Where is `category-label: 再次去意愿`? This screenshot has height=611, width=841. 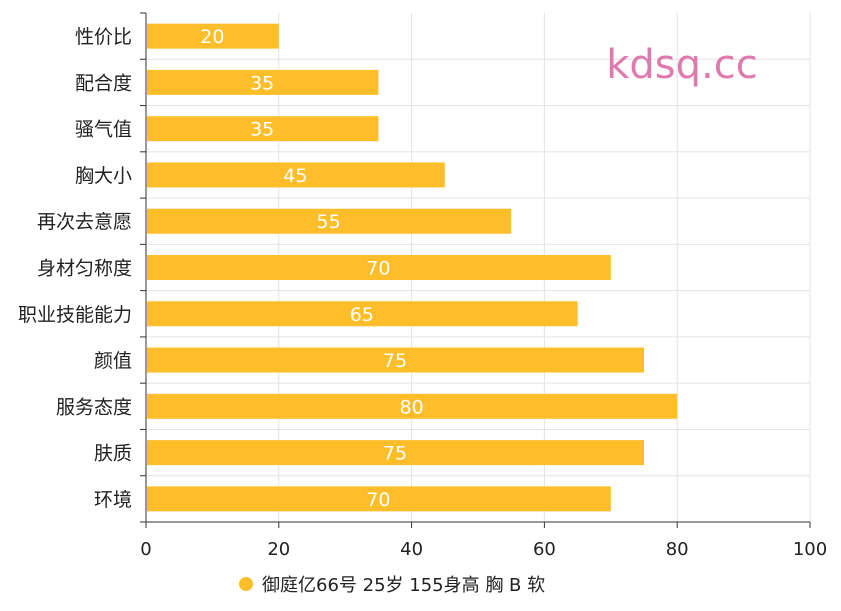 category-label: 再次去意愿 is located at coordinates (84, 222).